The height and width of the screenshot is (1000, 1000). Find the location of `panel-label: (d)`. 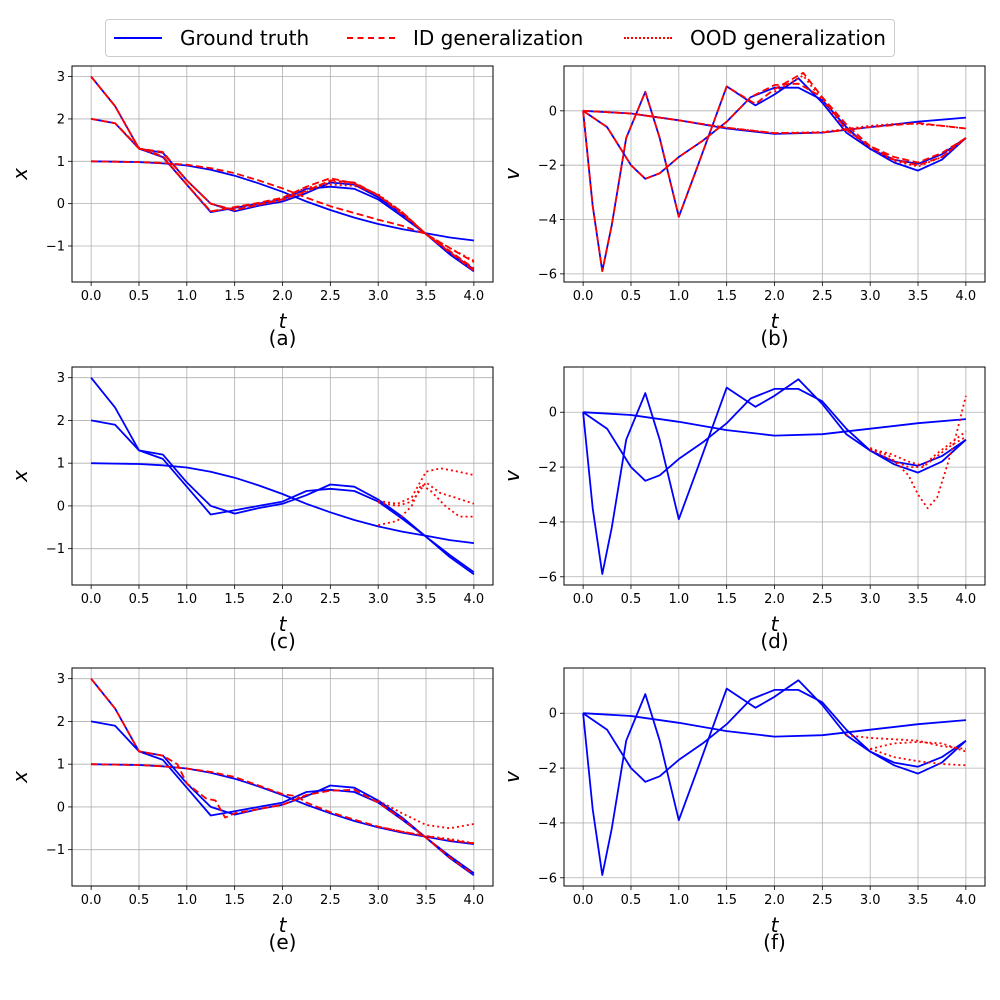

panel-label: (d) is located at coordinates (774, 641).